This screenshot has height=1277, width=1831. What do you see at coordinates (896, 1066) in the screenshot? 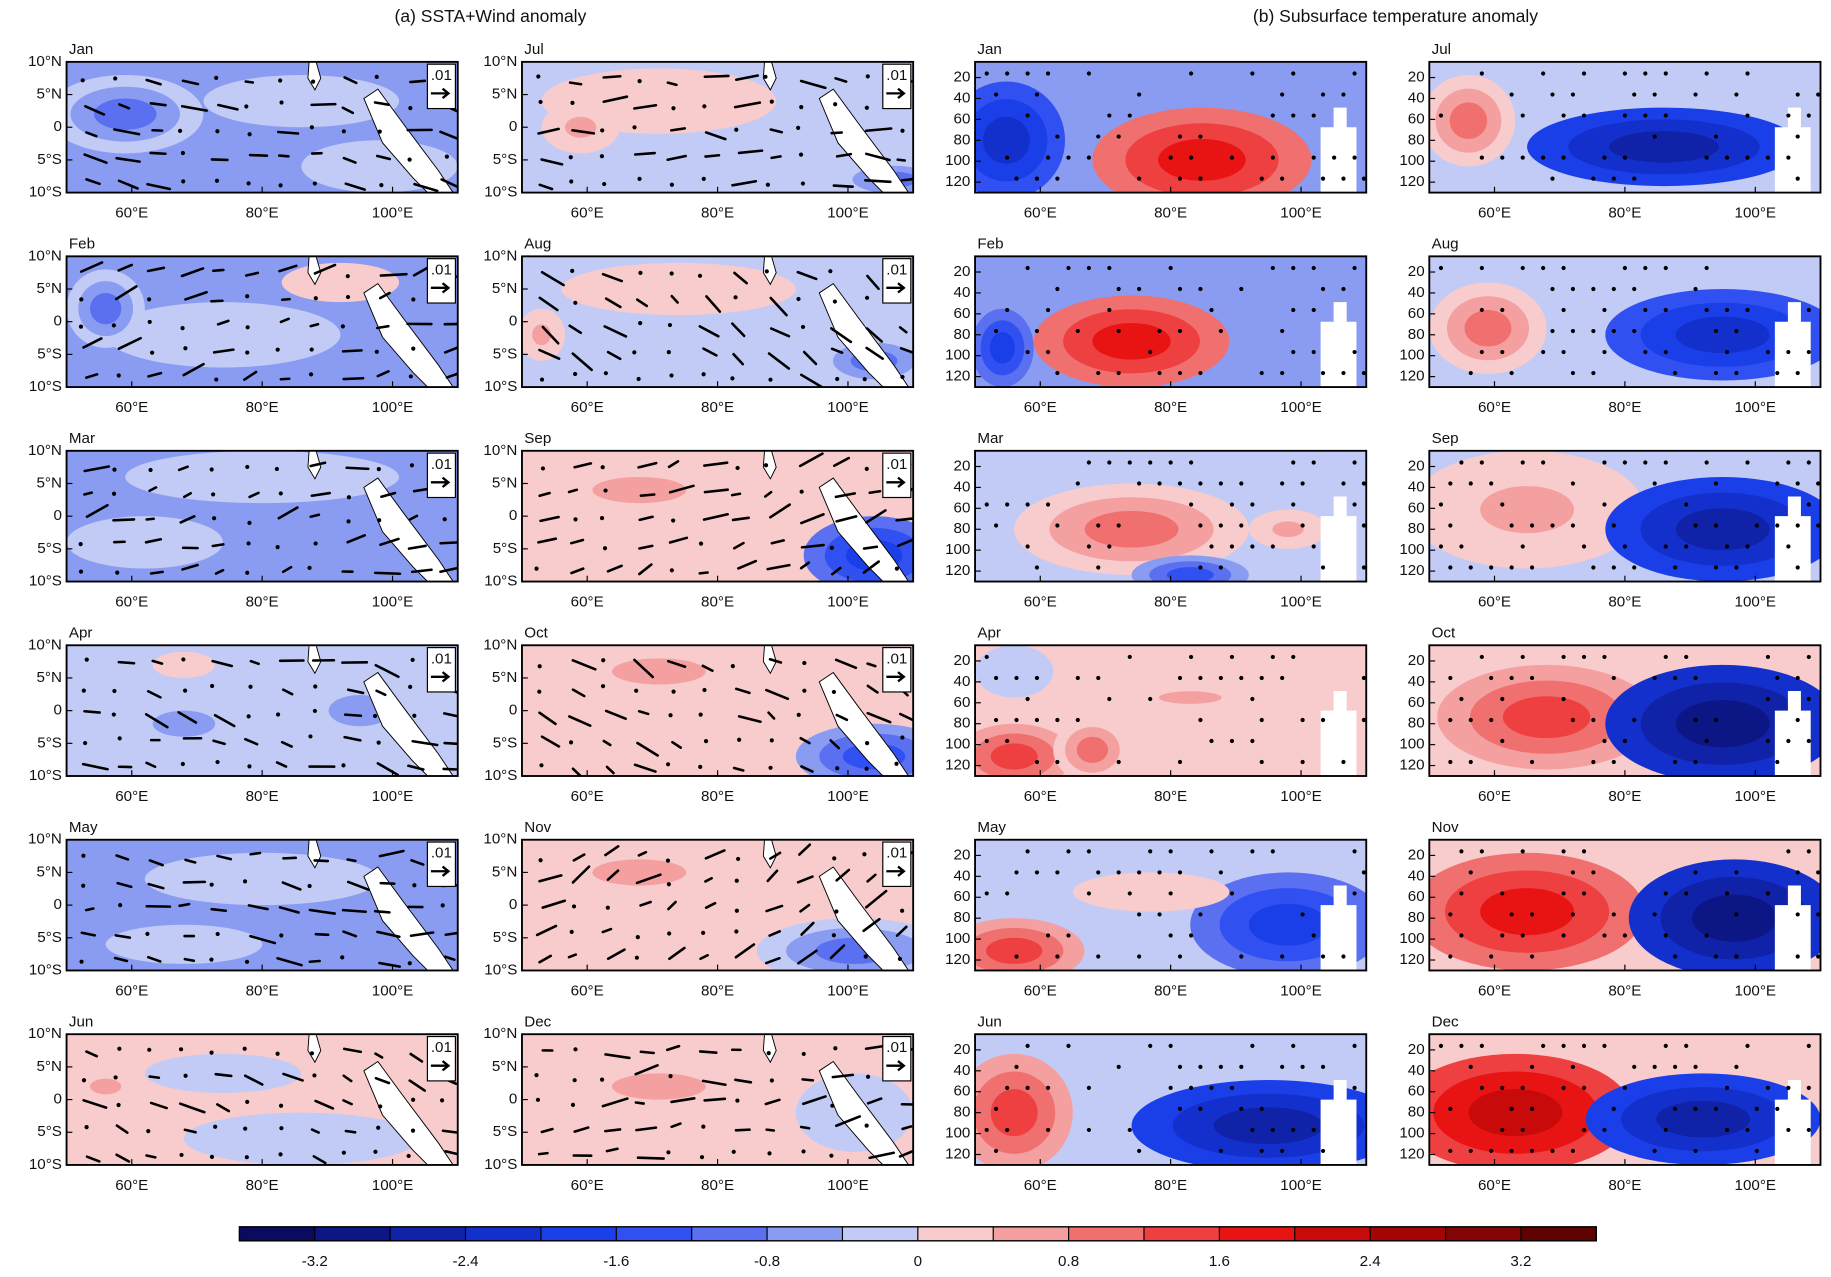
I see `reference-arrow` at bounding box center [896, 1066].